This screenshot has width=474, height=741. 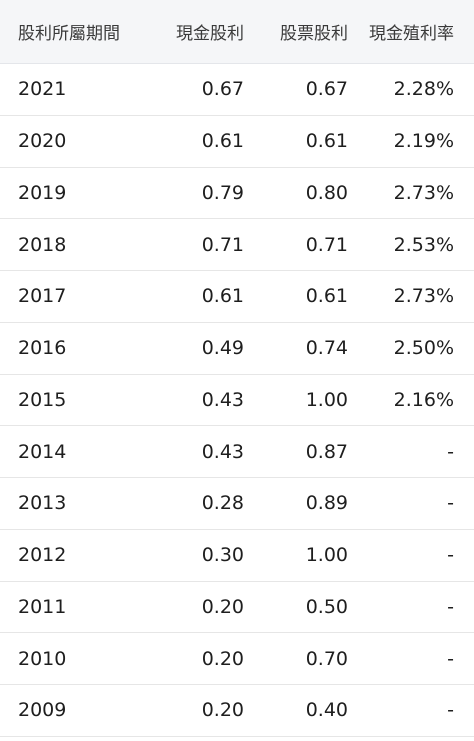 I want to click on table-row: 2017 0.61 0.61 2.73%, so click(x=237, y=297).